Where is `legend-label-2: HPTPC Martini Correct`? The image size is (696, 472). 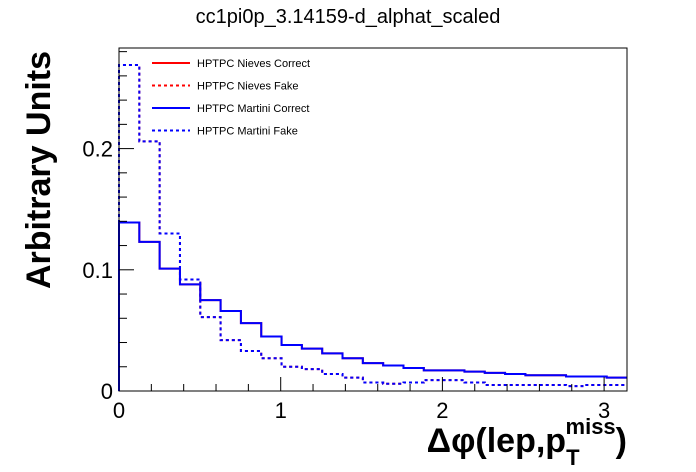
legend-label-2: HPTPC Martini Correct is located at coordinates (253, 109).